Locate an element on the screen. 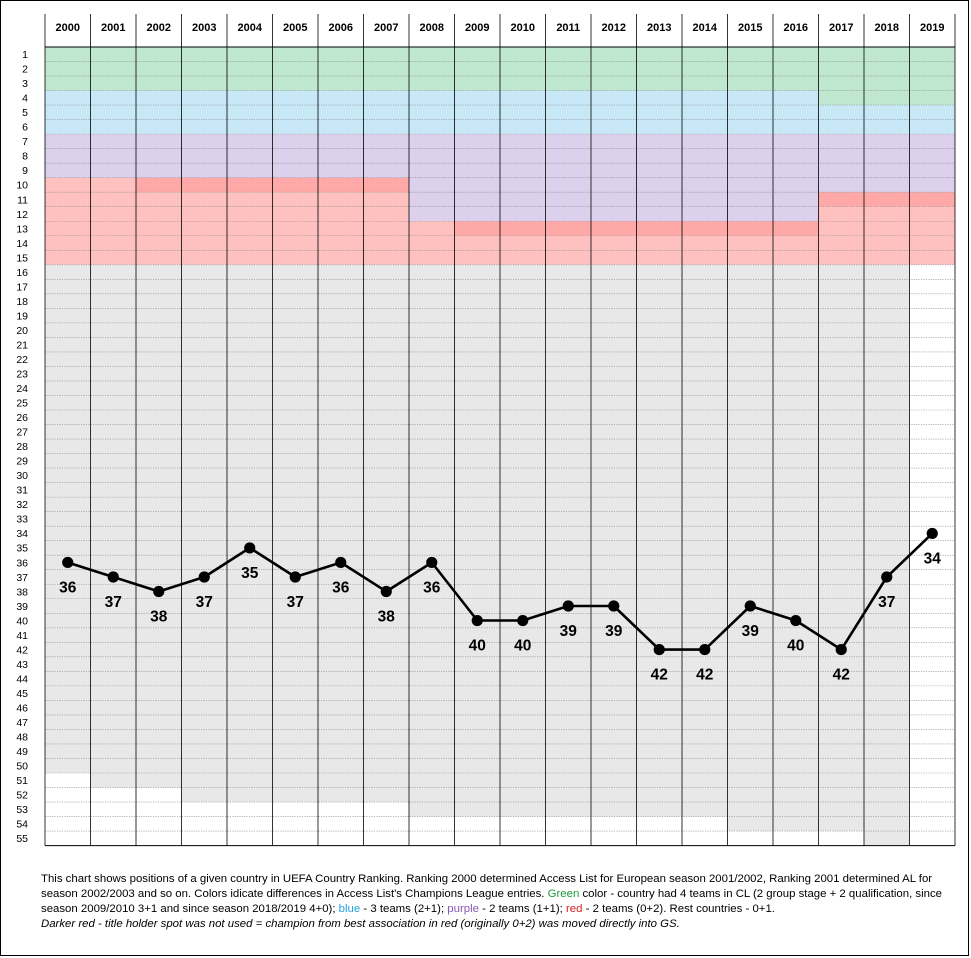  point-2001 is located at coordinates (113, 577).